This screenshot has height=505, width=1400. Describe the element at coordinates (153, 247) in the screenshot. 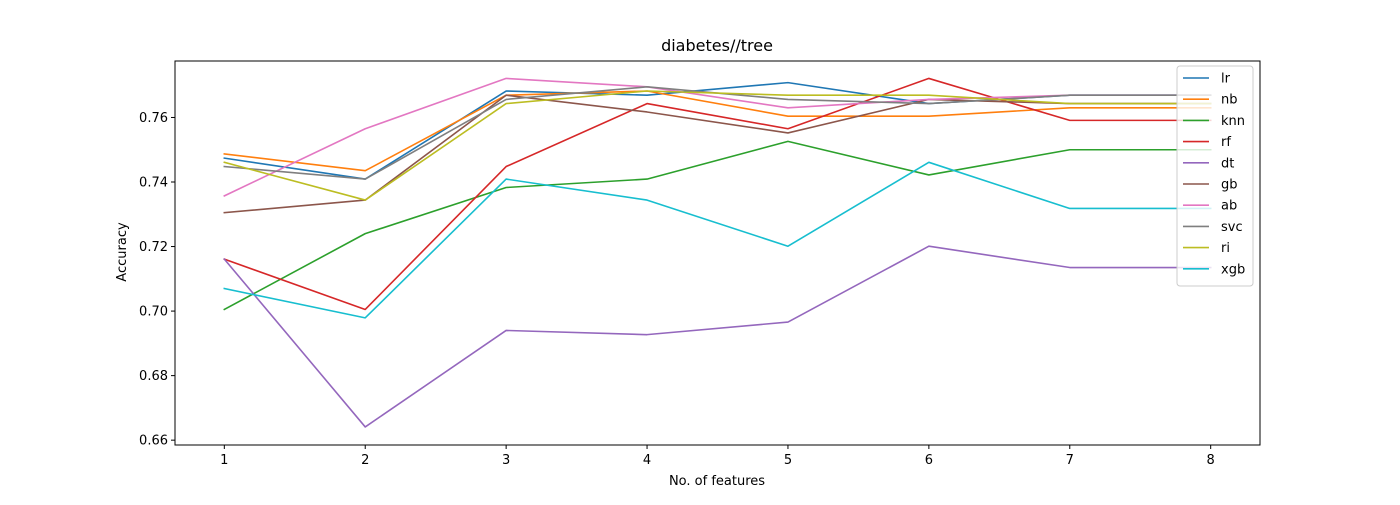

I see `y-tick-label: 0.72` at that location.